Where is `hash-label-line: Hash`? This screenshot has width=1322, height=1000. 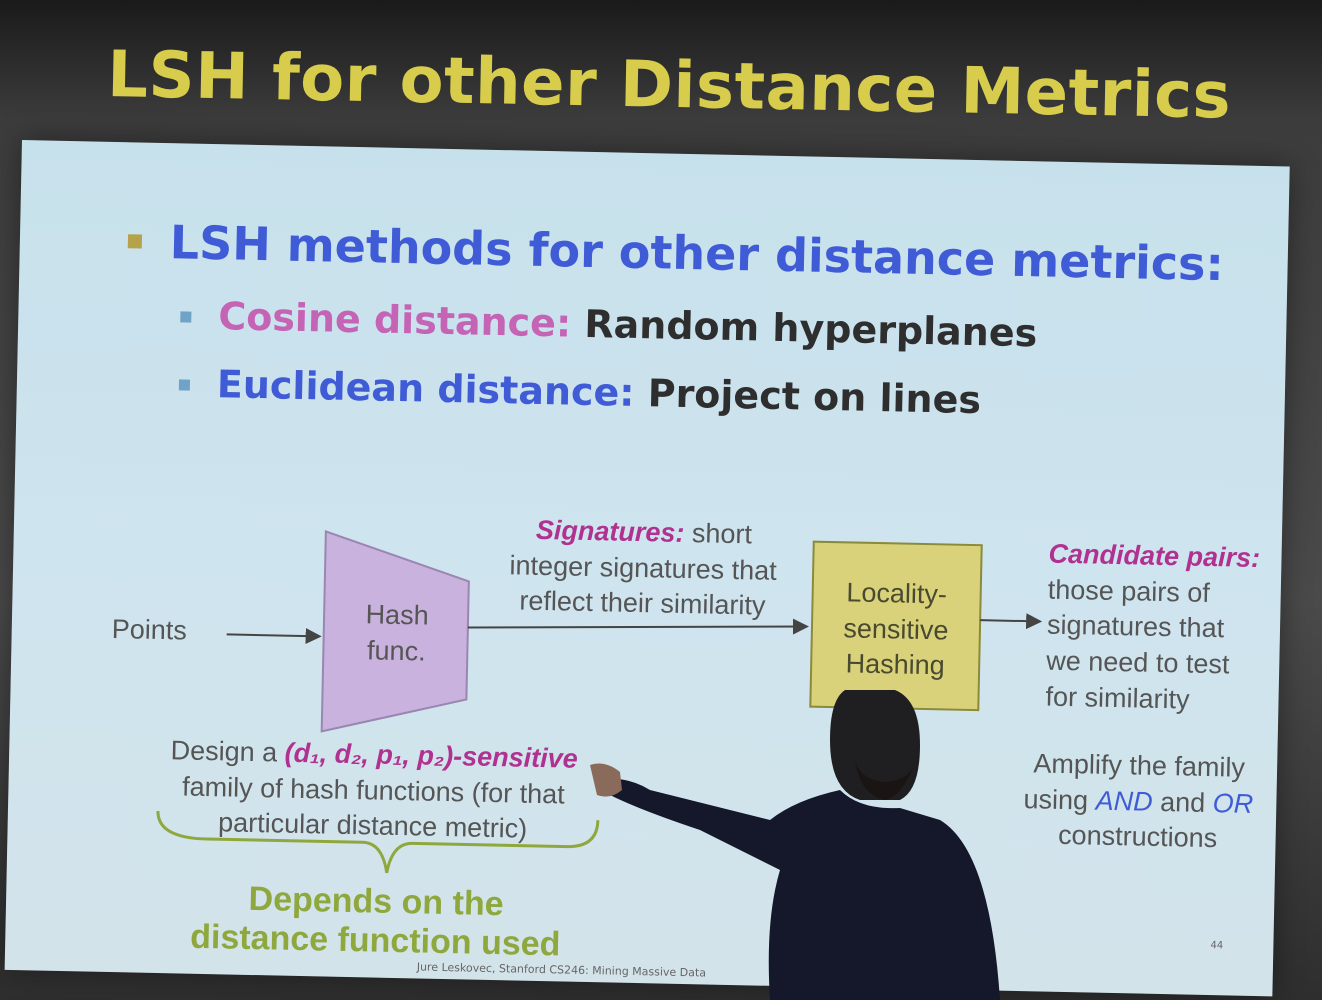 hash-label-line: Hash is located at coordinates (397, 615).